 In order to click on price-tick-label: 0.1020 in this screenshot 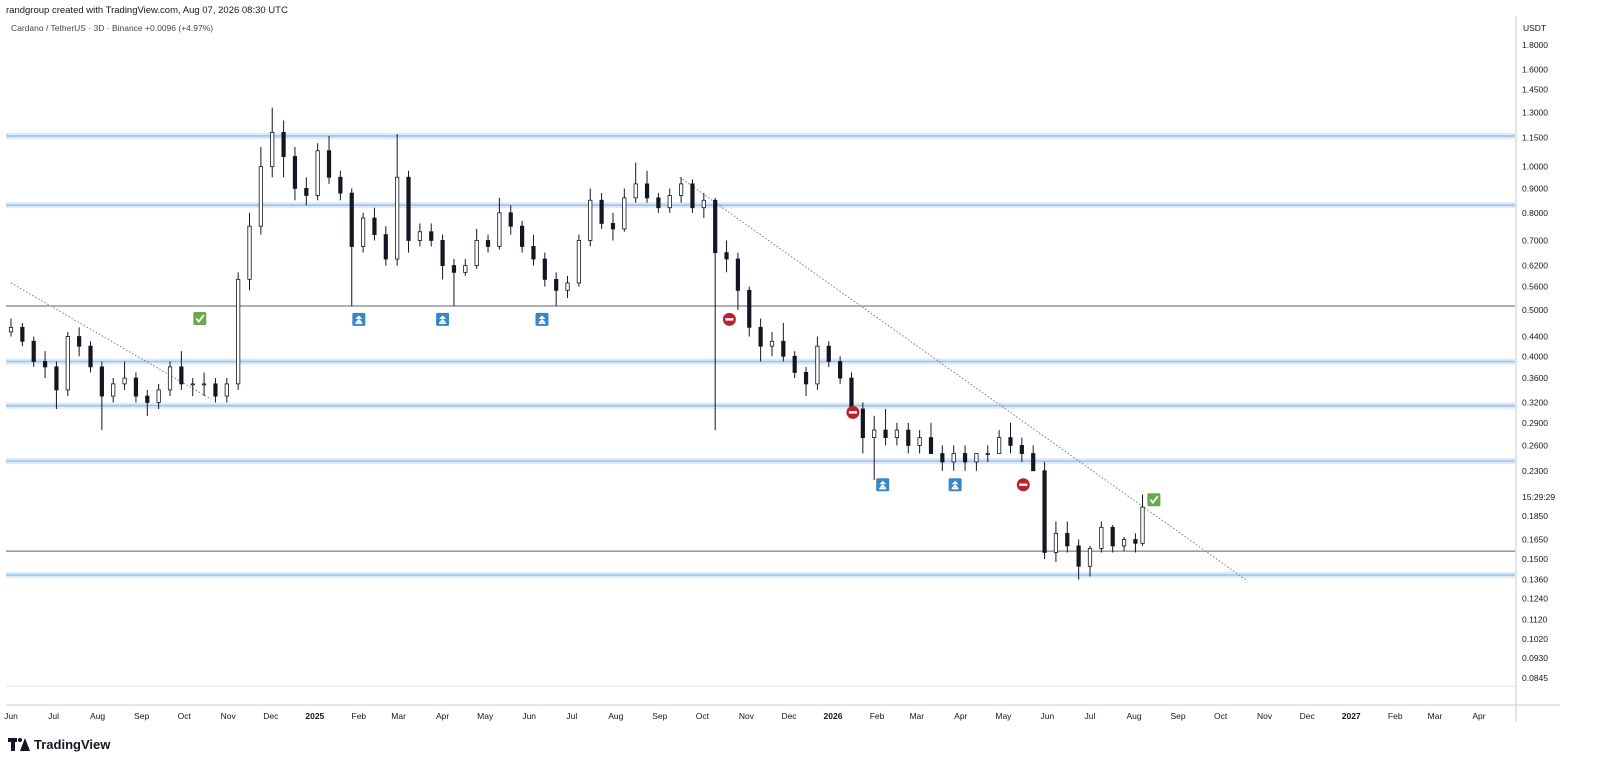, I will do `click(1535, 639)`.